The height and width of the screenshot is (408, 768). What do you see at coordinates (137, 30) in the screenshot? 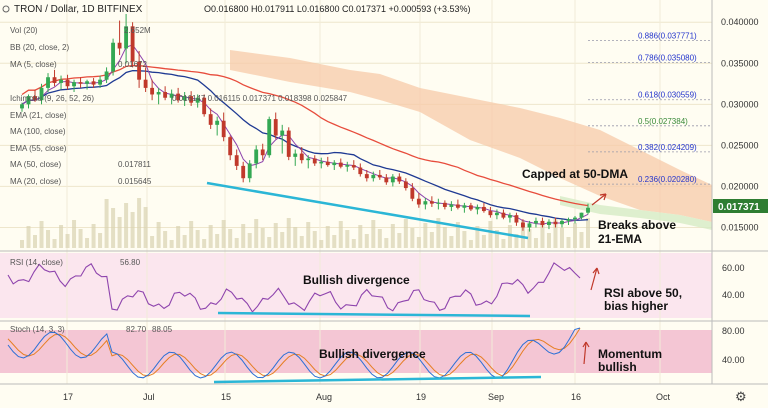
I see `legend-vol-val: 2.652M` at bounding box center [137, 30].